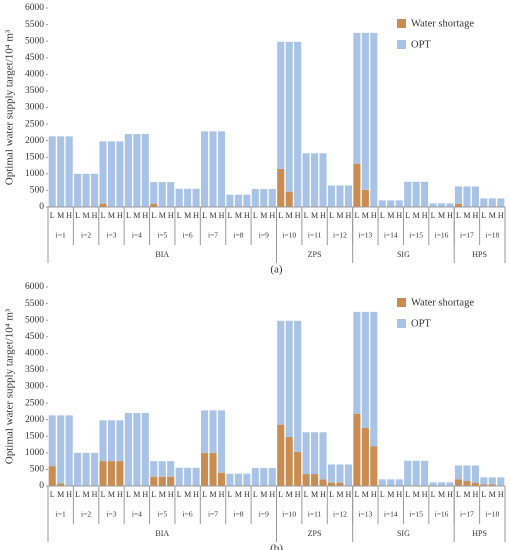 The height and width of the screenshot is (550, 509). What do you see at coordinates (442, 302) in the screenshot?
I see `legend-label: Water shortage` at bounding box center [442, 302].